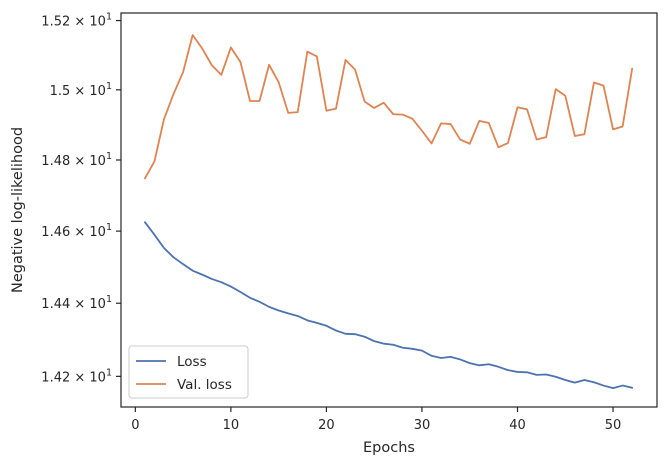  I want to click on legend: Loss Val. loss, so click(188, 372).